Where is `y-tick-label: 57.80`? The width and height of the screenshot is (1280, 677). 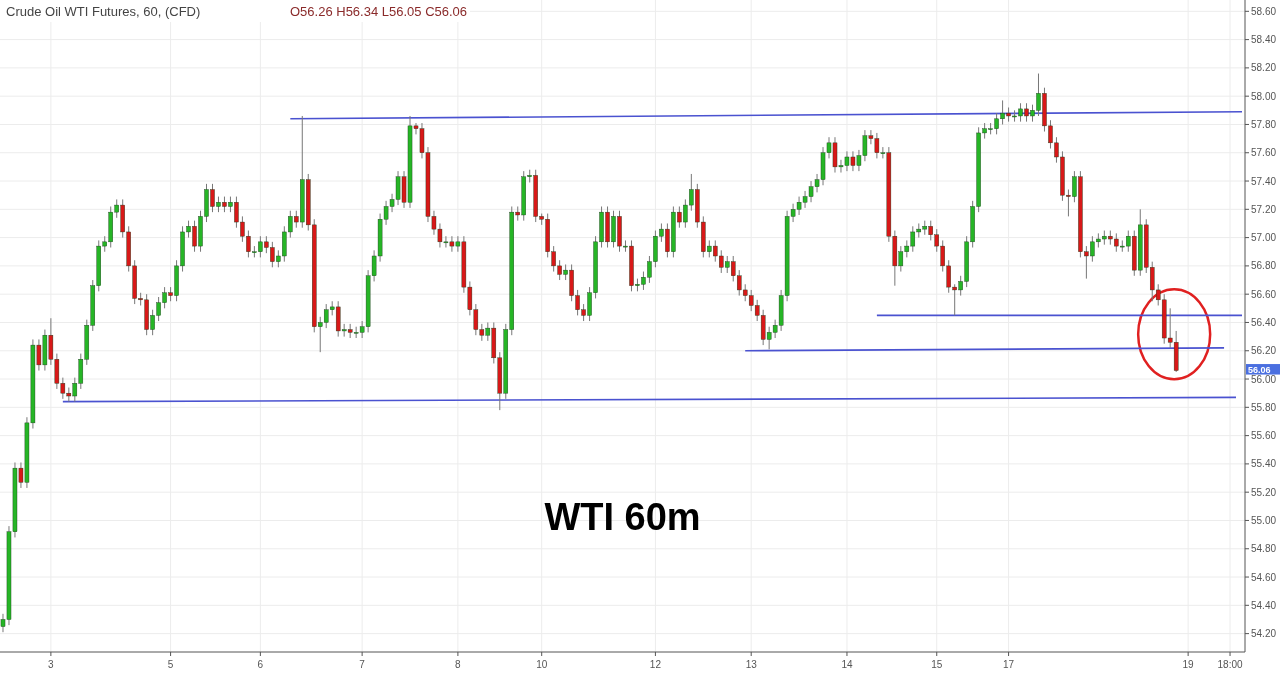
y-tick-label: 57.80 is located at coordinates (1264, 124).